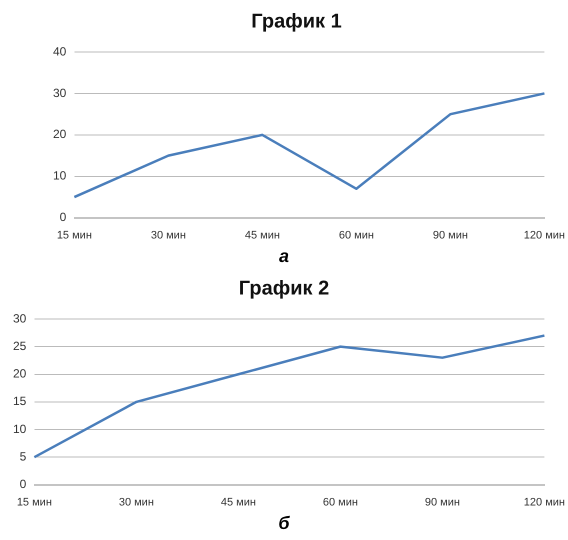  Describe the element at coordinates (59, 51) in the screenshot. I see `y-tick-label: 40` at that location.